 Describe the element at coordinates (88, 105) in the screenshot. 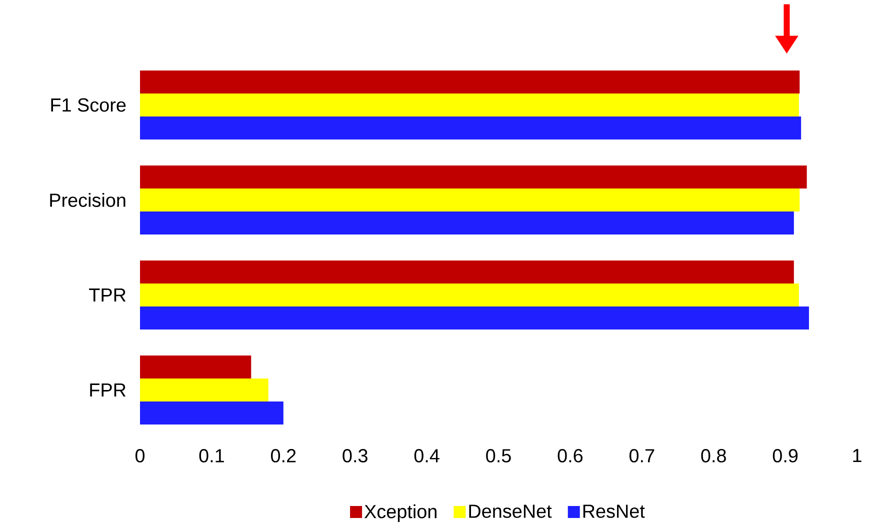

I see `y-tick-label: F1 Score` at that location.